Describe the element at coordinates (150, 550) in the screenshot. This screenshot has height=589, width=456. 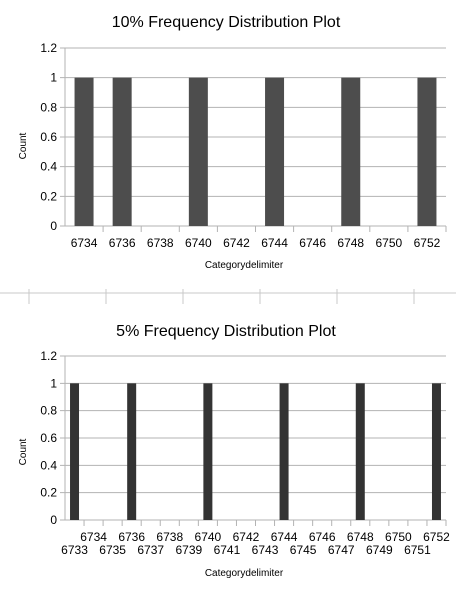
I see `x-tick-label: 6737` at that location.